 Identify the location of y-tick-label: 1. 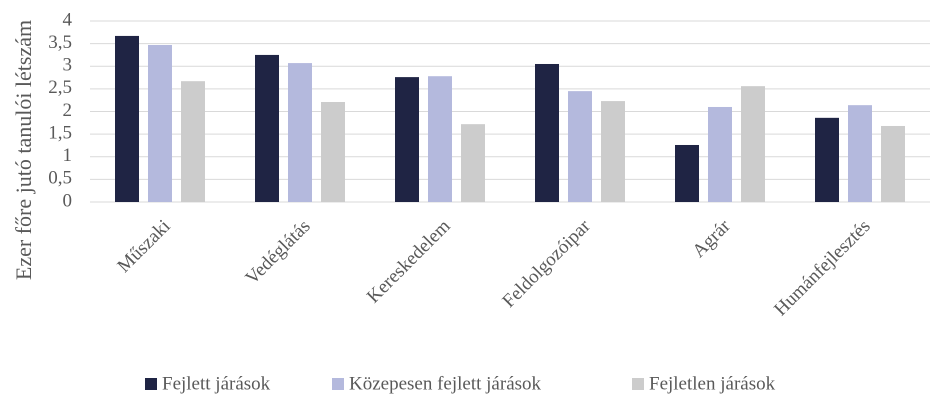
(68, 155).